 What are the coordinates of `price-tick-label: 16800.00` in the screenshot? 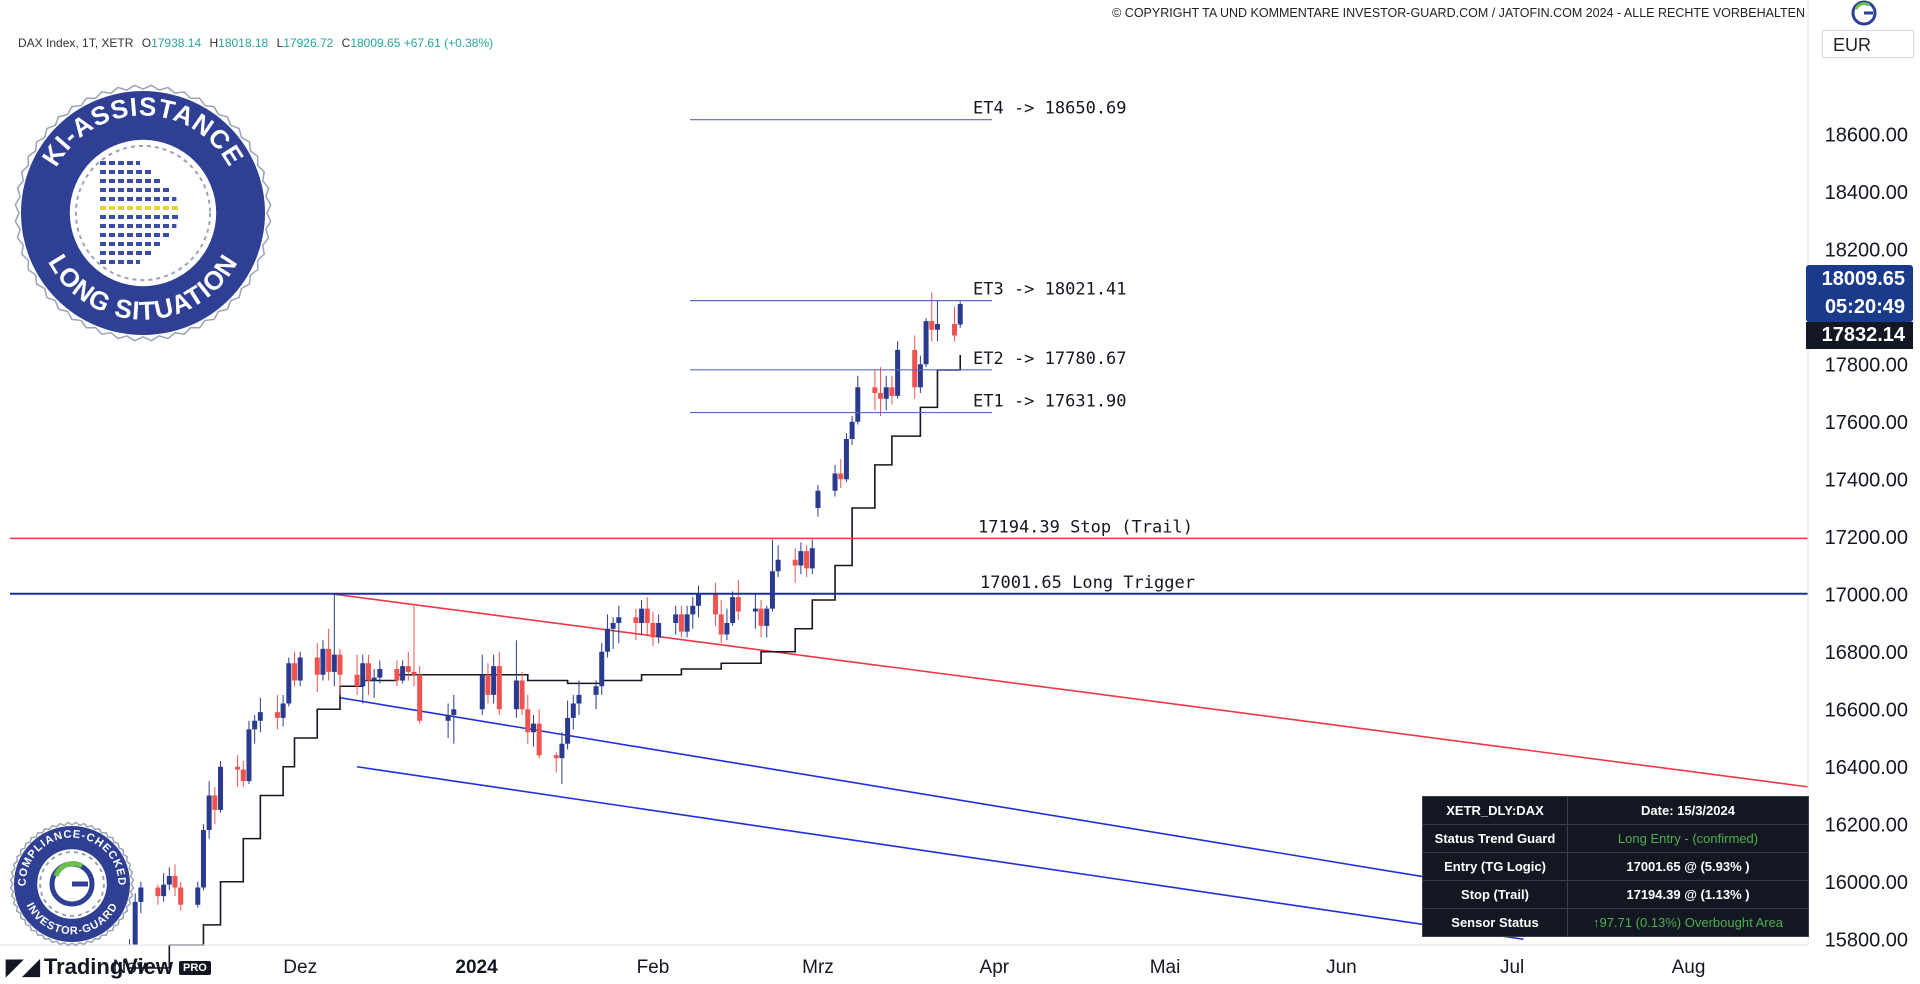 It's located at (1866, 653).